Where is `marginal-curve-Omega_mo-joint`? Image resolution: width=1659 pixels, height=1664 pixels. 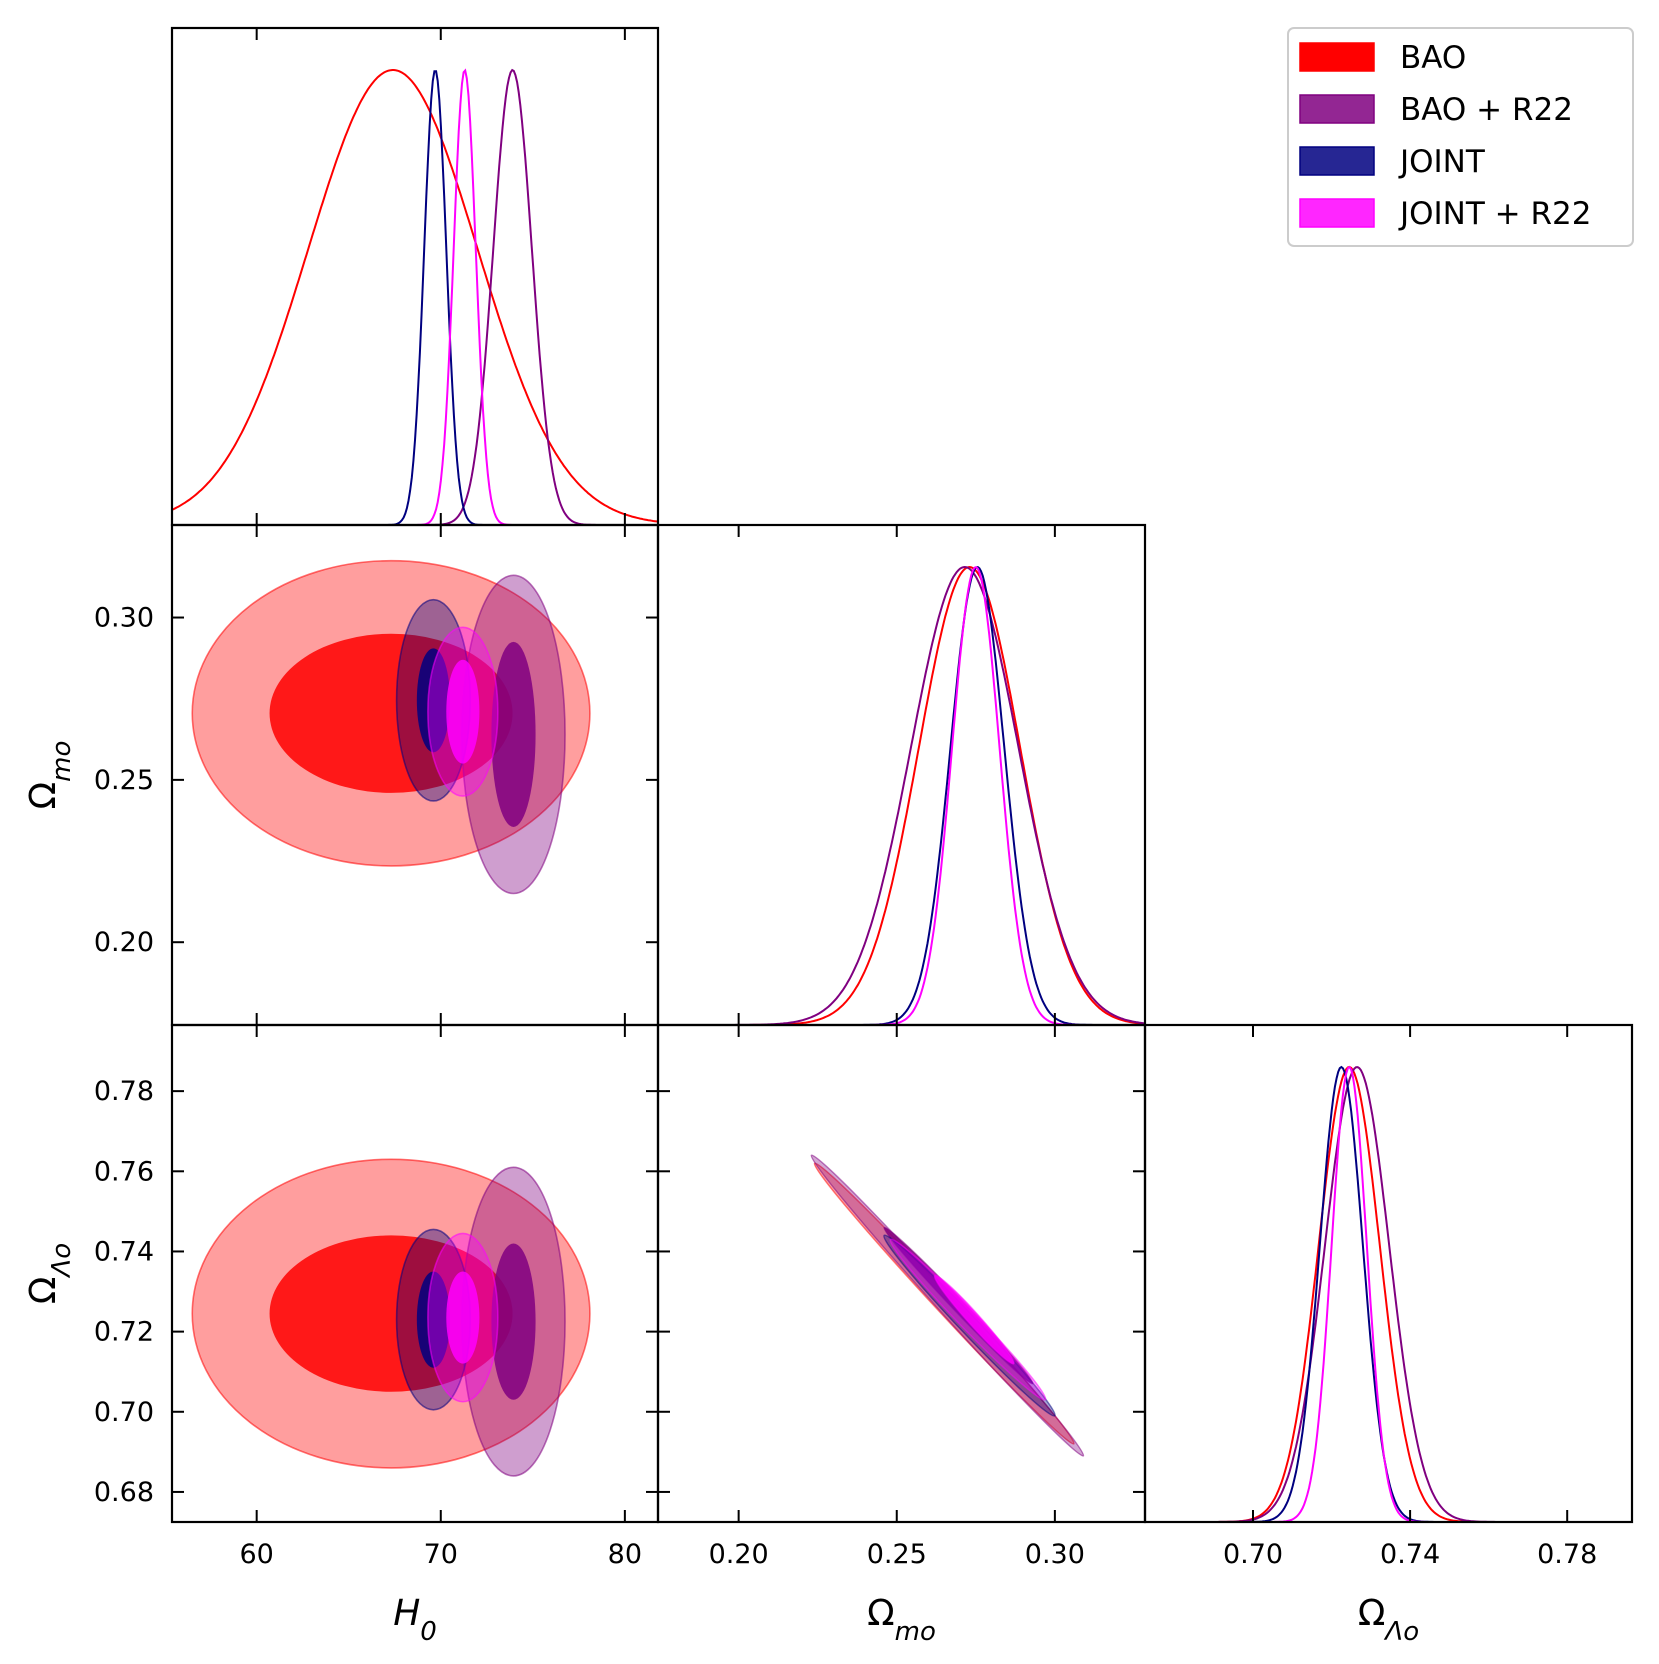 marginal-curve-Omega_mo-joint is located at coordinates (901, 795).